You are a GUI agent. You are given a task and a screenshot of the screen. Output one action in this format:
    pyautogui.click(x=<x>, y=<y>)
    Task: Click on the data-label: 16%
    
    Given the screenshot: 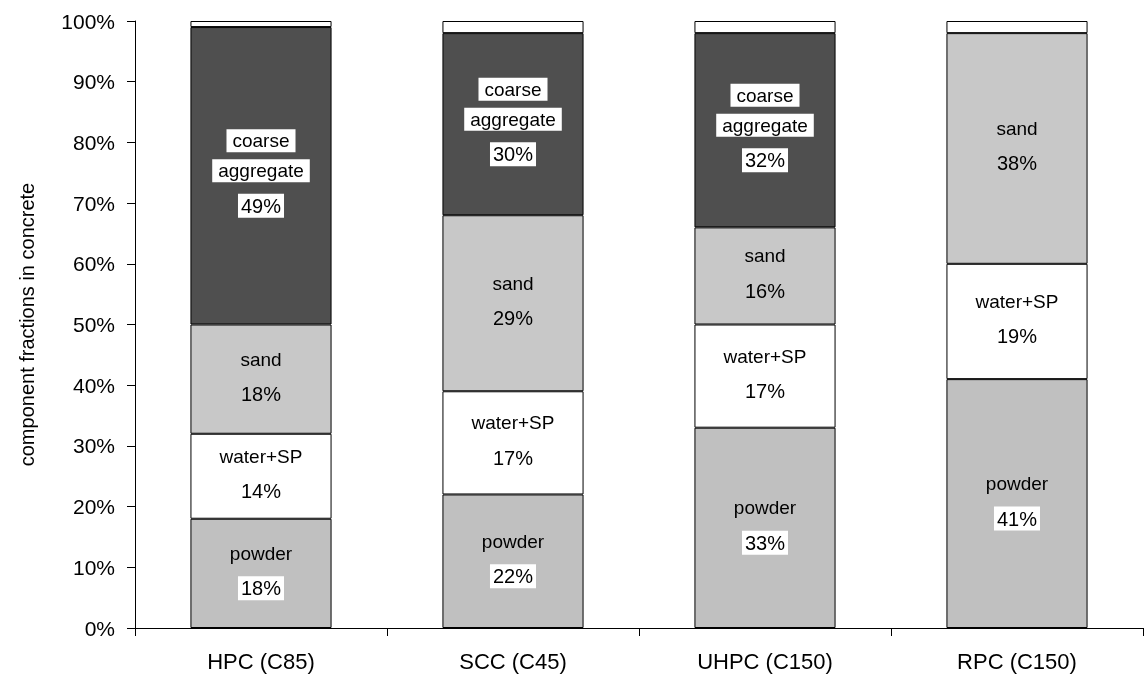 What is the action you would take?
    pyautogui.click(x=765, y=290)
    